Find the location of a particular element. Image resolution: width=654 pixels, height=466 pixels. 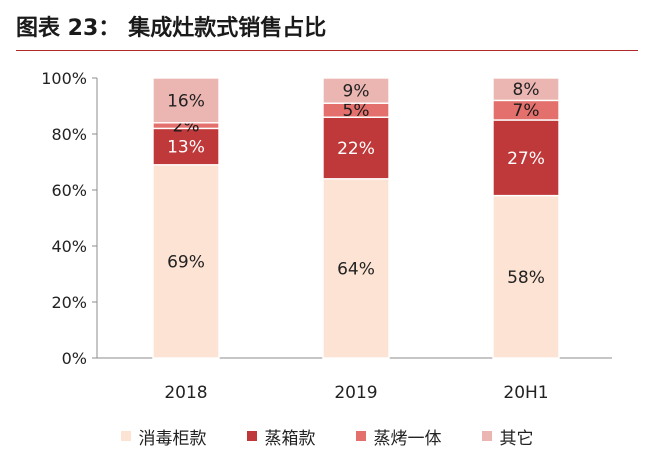

x-tick-label: 2019 is located at coordinates (355, 393).